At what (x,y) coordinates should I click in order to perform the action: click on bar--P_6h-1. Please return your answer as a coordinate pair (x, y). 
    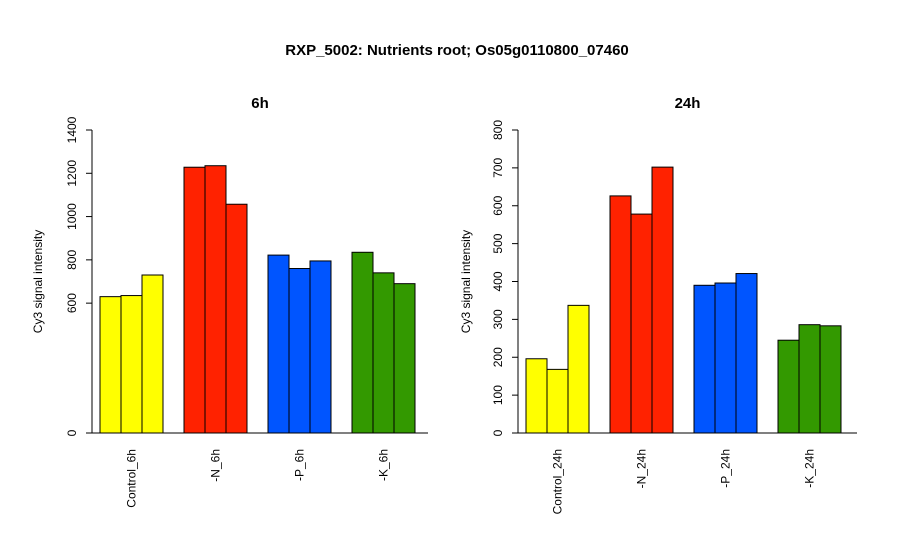
    Looking at the image, I should click on (278, 344).